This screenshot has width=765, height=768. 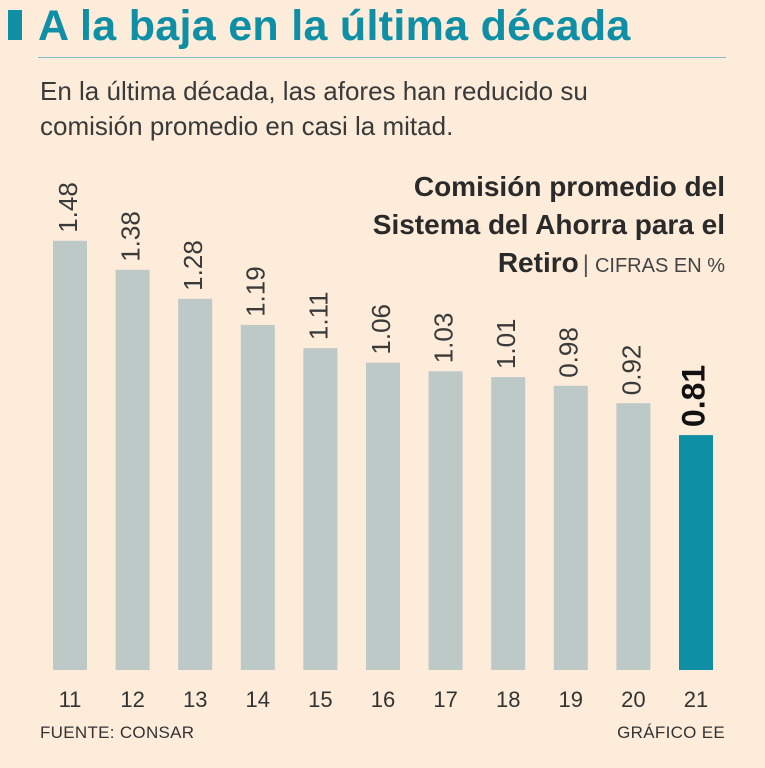 What do you see at coordinates (381, 329) in the screenshot?
I see `value-label-16: 1.06` at bounding box center [381, 329].